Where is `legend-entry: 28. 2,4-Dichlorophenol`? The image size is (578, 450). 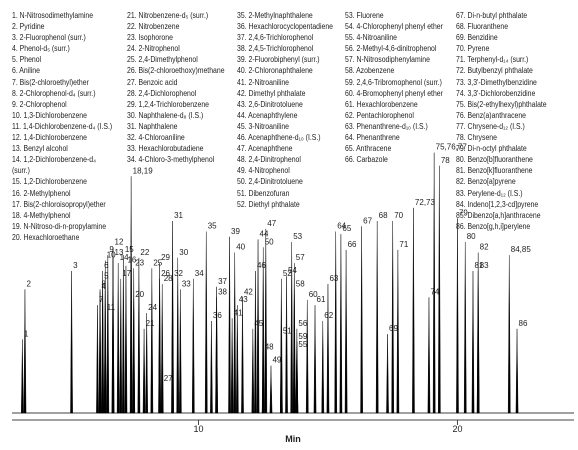
legend-entry: 28. 2,4-Dichlorophenol is located at coordinates (162, 93).